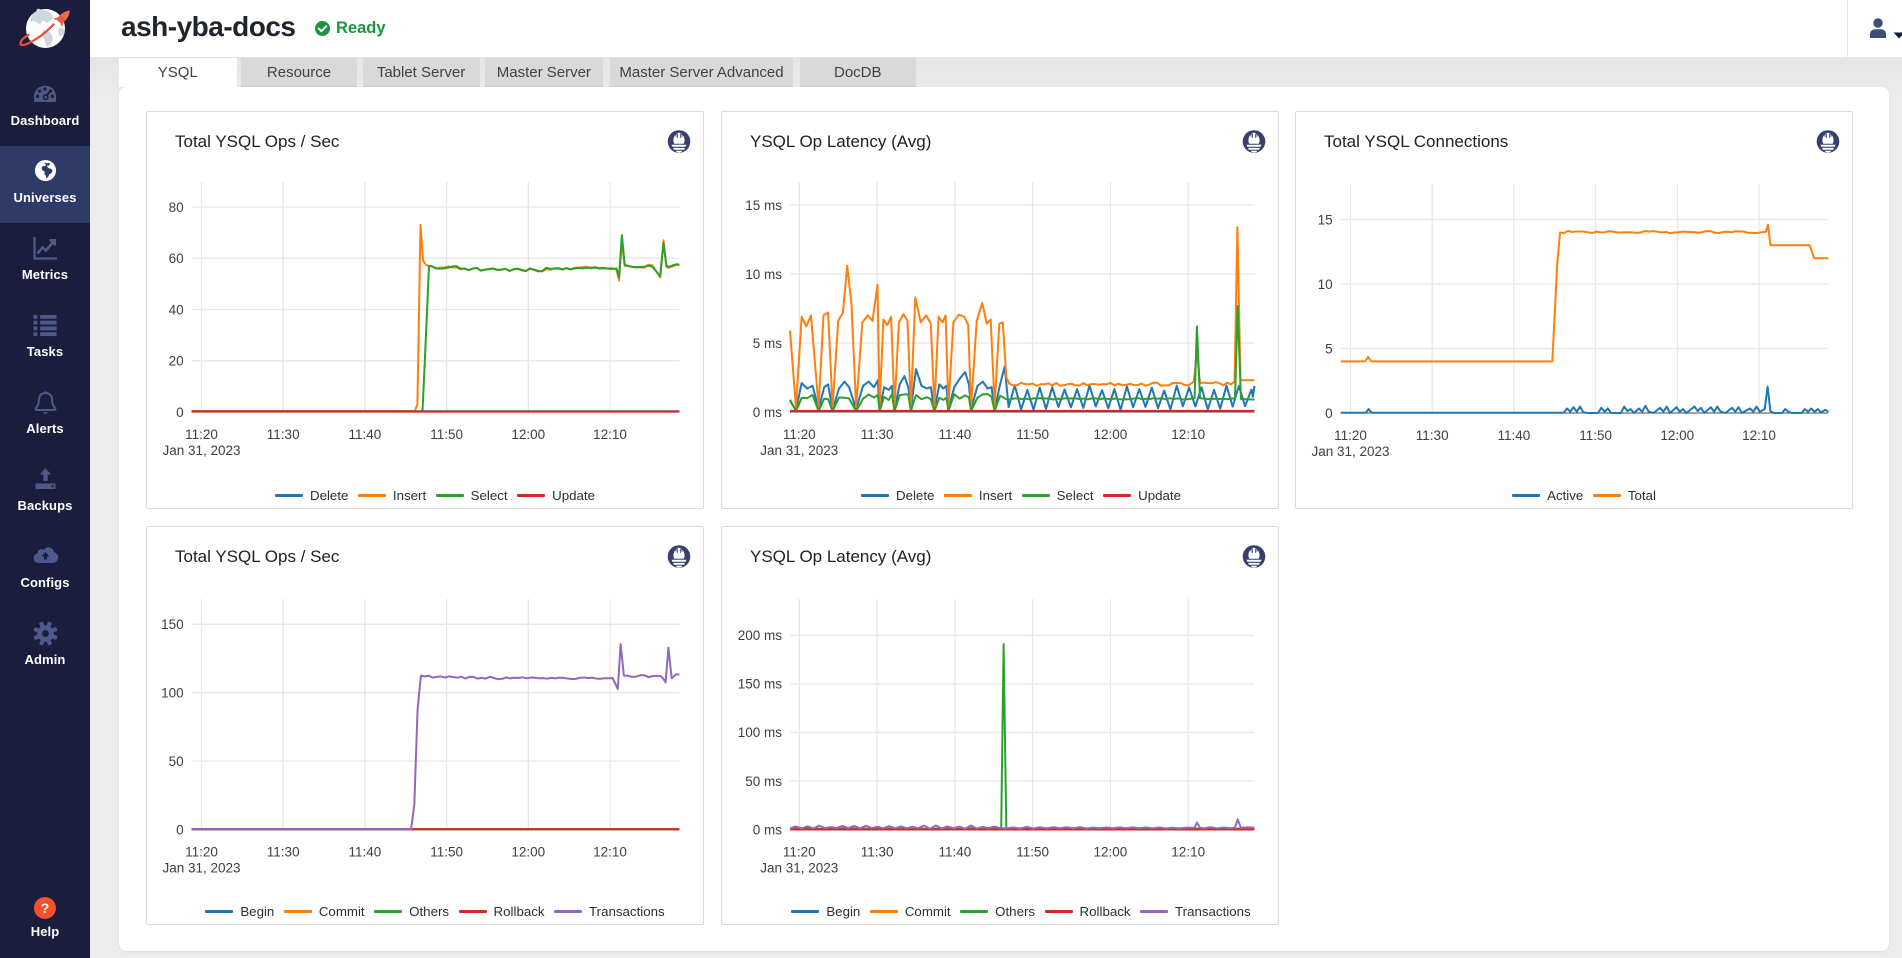 Image resolution: width=1902 pixels, height=958 pixels. I want to click on svg-text: Total YSQL Connections, so click(1416, 141).